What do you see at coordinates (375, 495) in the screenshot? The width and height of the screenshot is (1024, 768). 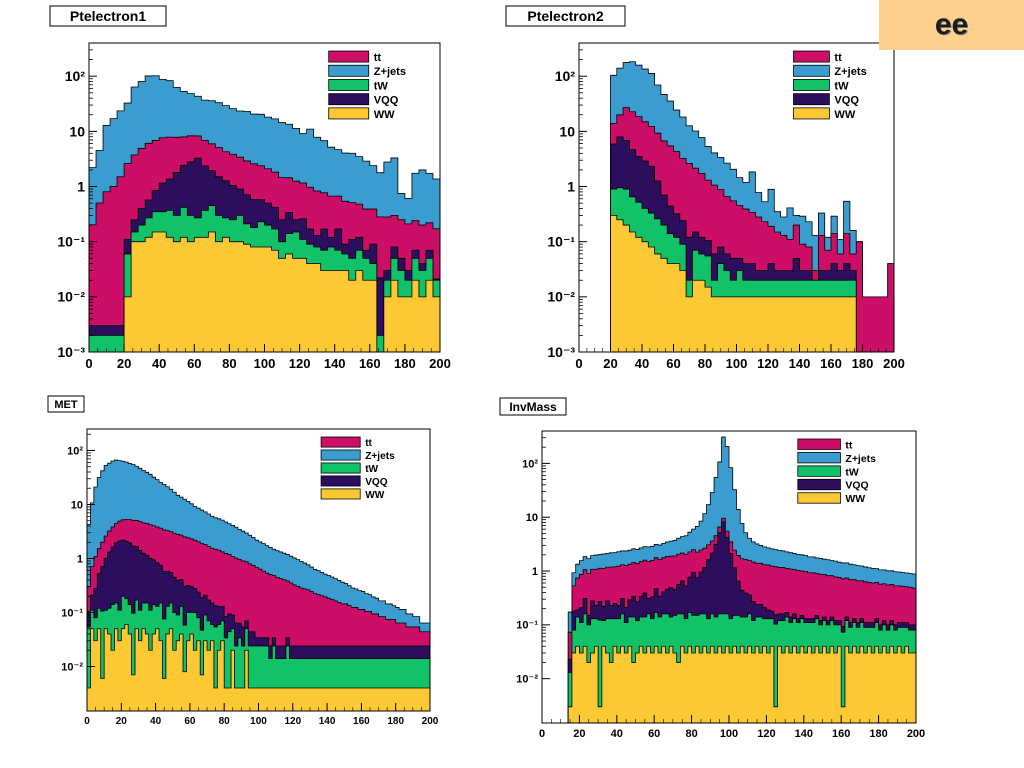 I see `met-legend-label: WW` at bounding box center [375, 495].